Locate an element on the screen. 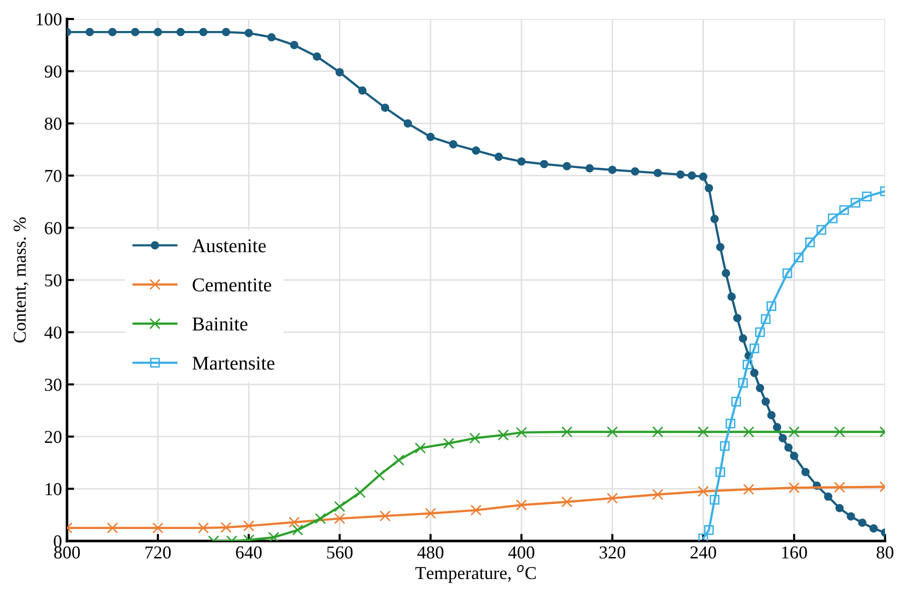 Image resolution: width=902 pixels, height=589 pixels. x-tick-label: 240 is located at coordinates (703, 552).